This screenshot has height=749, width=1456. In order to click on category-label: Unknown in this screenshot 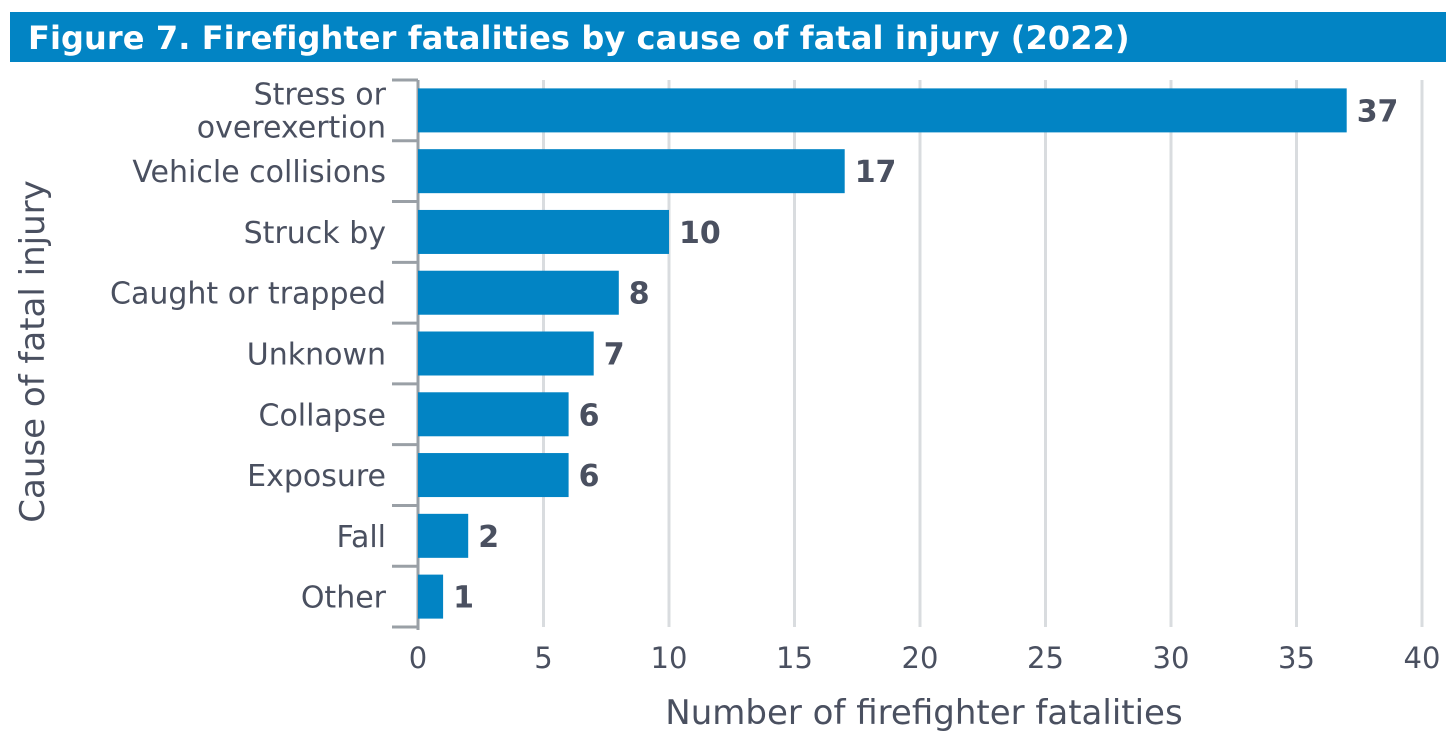, I will do `click(316, 355)`.